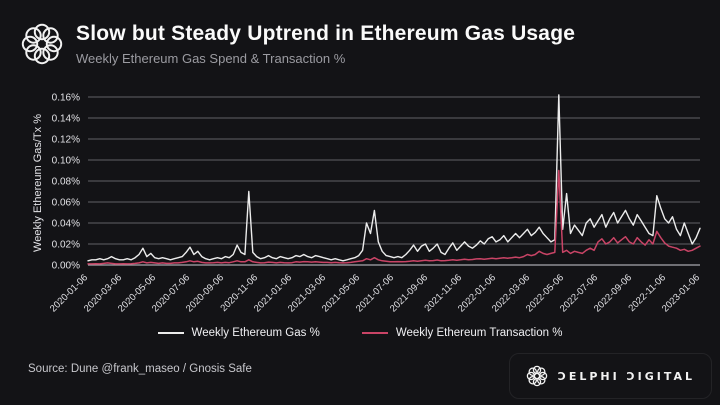  What do you see at coordinates (170, 333) in the screenshot?
I see `legend-swatch-gas` at bounding box center [170, 333].